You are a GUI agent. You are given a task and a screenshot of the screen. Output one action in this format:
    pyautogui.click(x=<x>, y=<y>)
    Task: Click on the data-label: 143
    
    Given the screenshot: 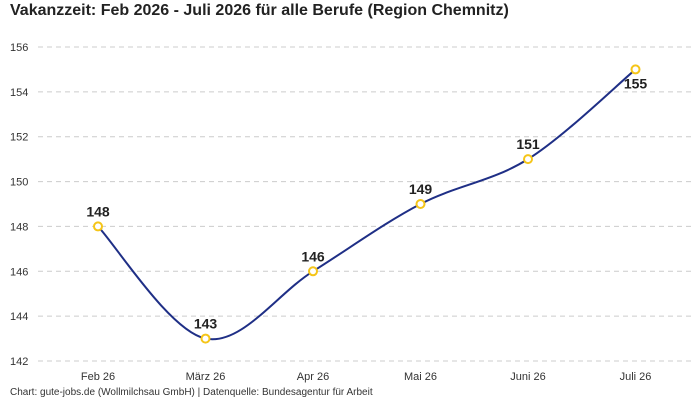 What is the action you would take?
    pyautogui.click(x=206, y=324)
    